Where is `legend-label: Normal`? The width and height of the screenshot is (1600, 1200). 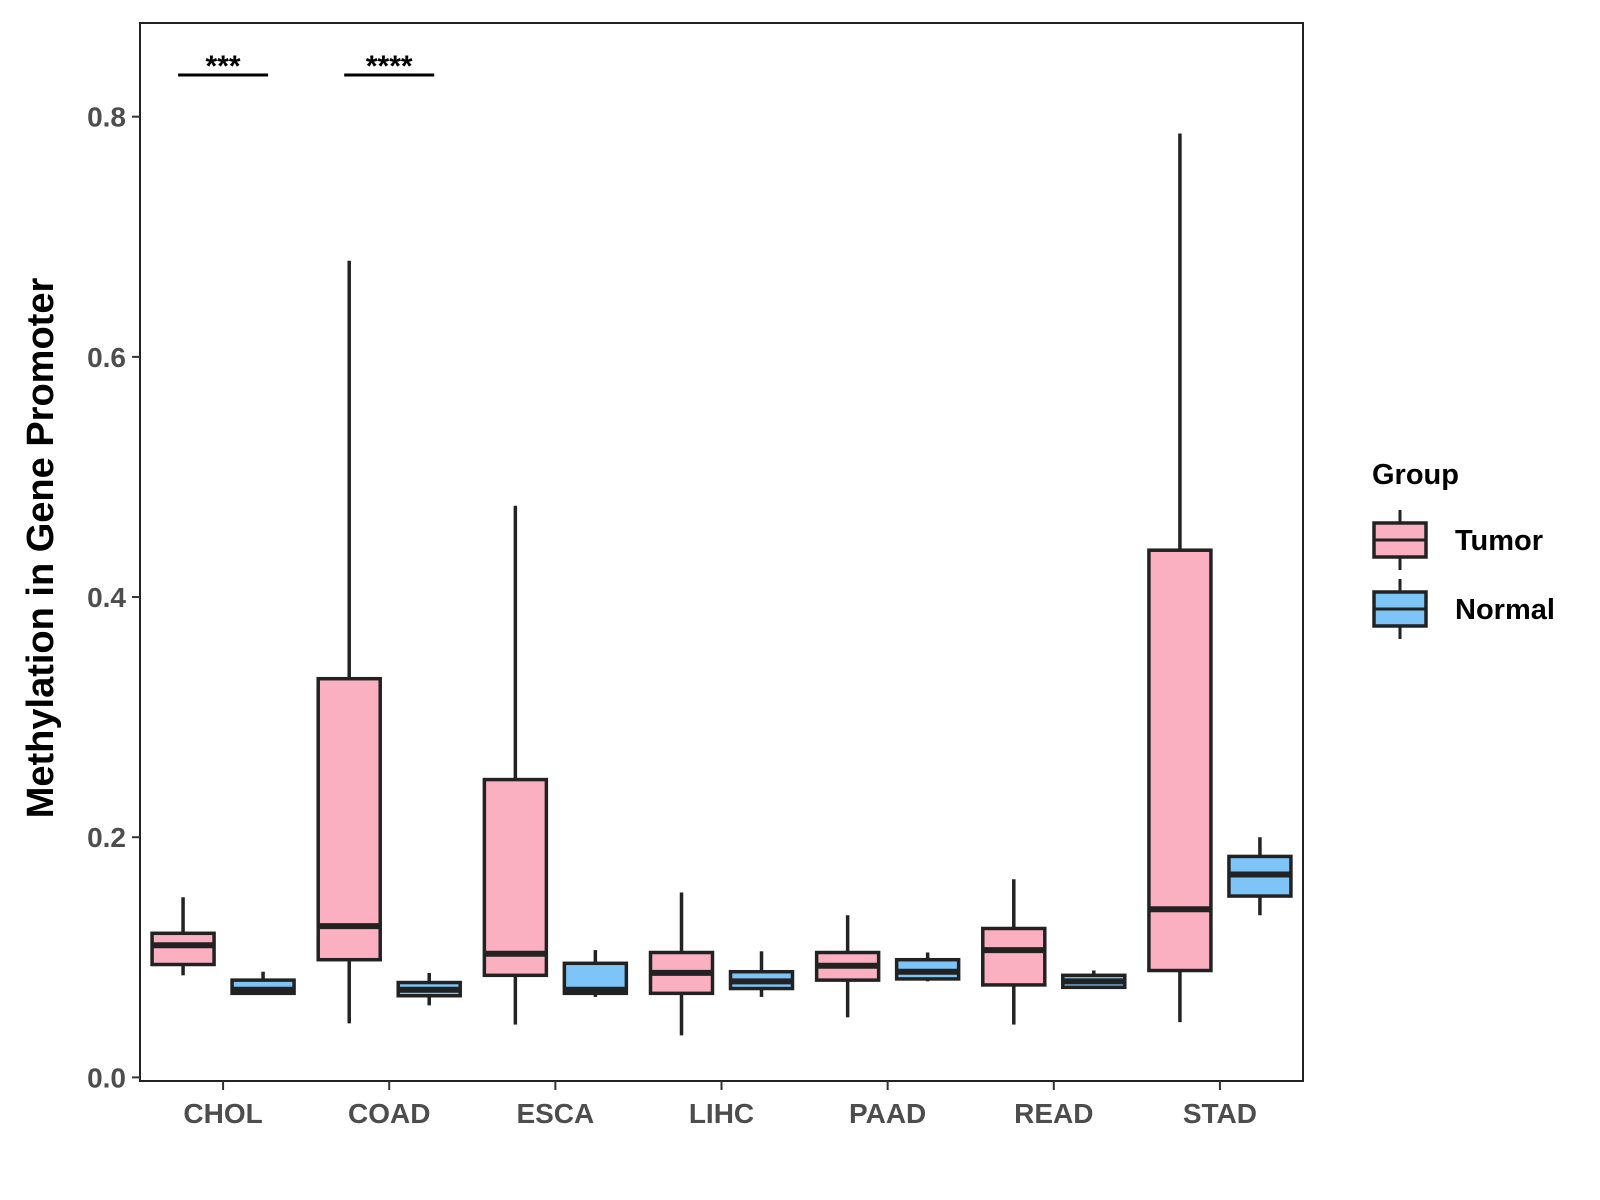 legend-label: Normal is located at coordinates (1505, 610).